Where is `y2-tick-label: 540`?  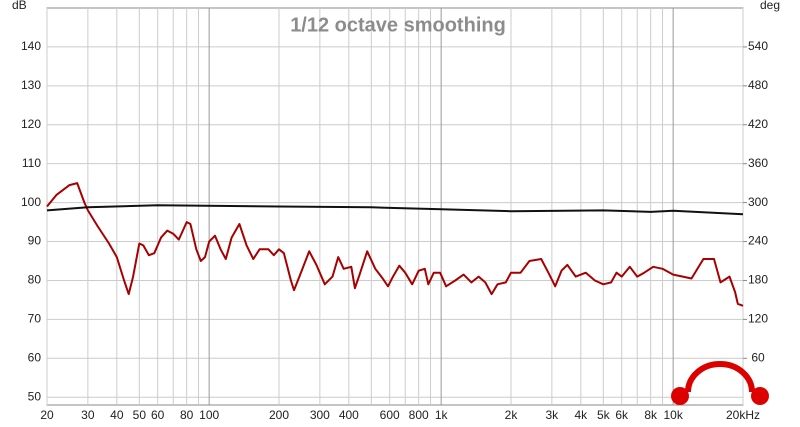
y2-tick-label: 540 is located at coordinates (758, 46).